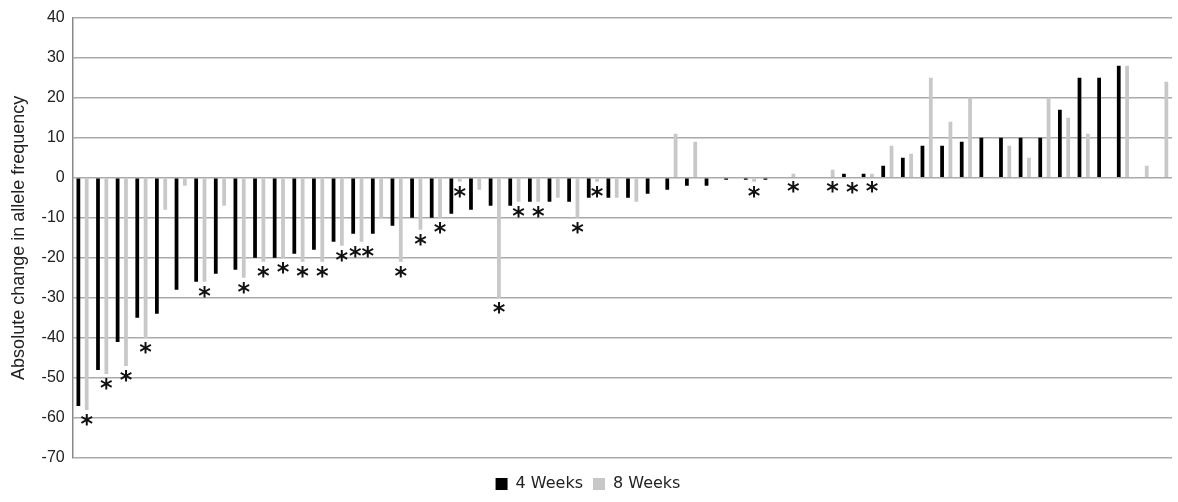 The height and width of the screenshot is (502, 1178). I want to click on y-tick-label: 40, so click(55, 17).